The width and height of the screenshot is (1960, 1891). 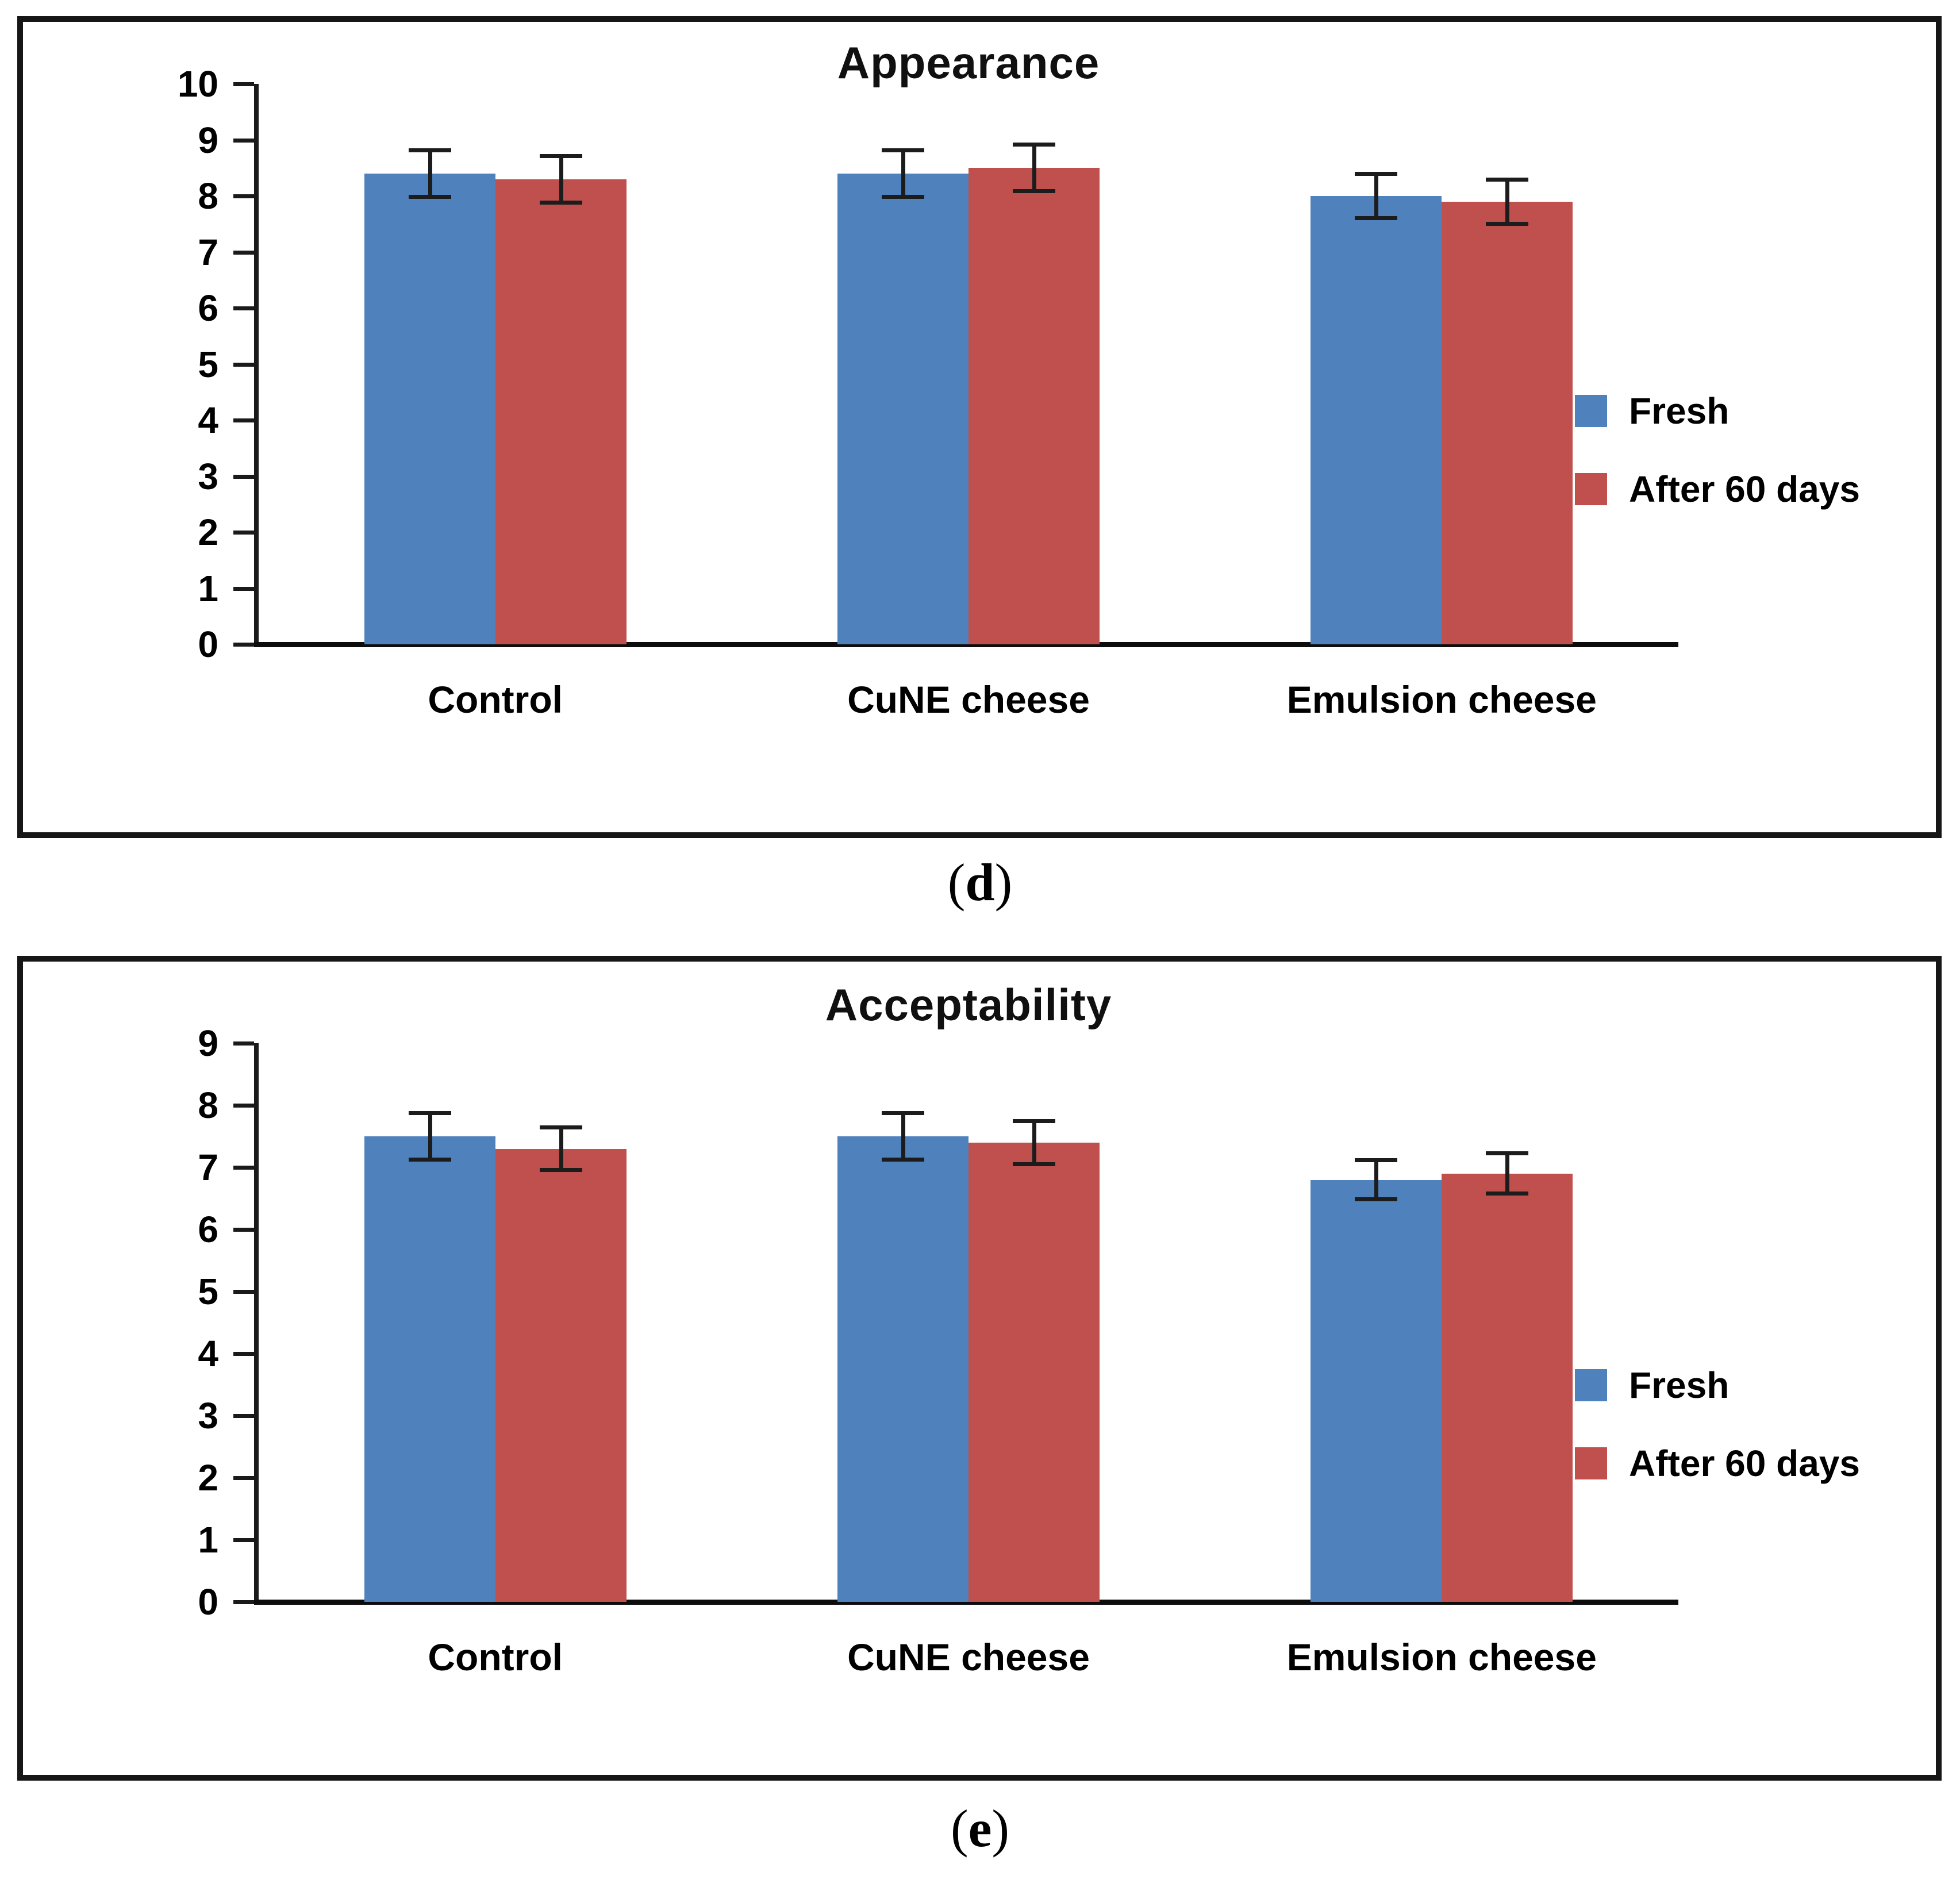 What do you see at coordinates (966, 644) in the screenshot?
I see `x-axis-line` at bounding box center [966, 644].